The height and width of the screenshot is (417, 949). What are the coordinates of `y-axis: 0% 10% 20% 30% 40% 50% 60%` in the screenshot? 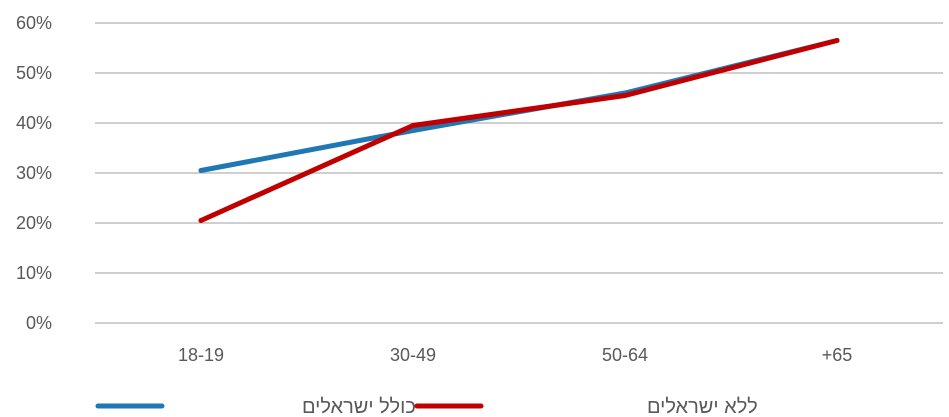 It's located at (34, 173).